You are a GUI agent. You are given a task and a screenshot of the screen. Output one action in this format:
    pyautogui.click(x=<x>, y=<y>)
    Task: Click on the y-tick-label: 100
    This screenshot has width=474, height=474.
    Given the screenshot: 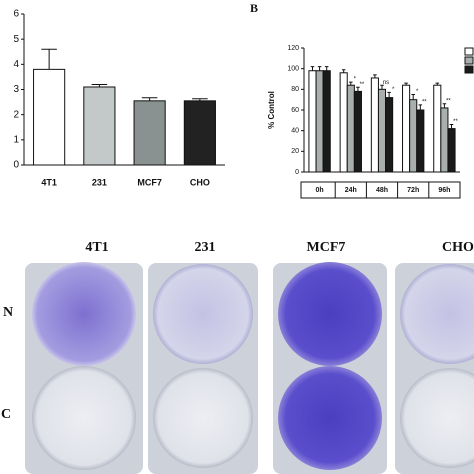 What is the action you would take?
    pyautogui.click(x=293, y=69)
    